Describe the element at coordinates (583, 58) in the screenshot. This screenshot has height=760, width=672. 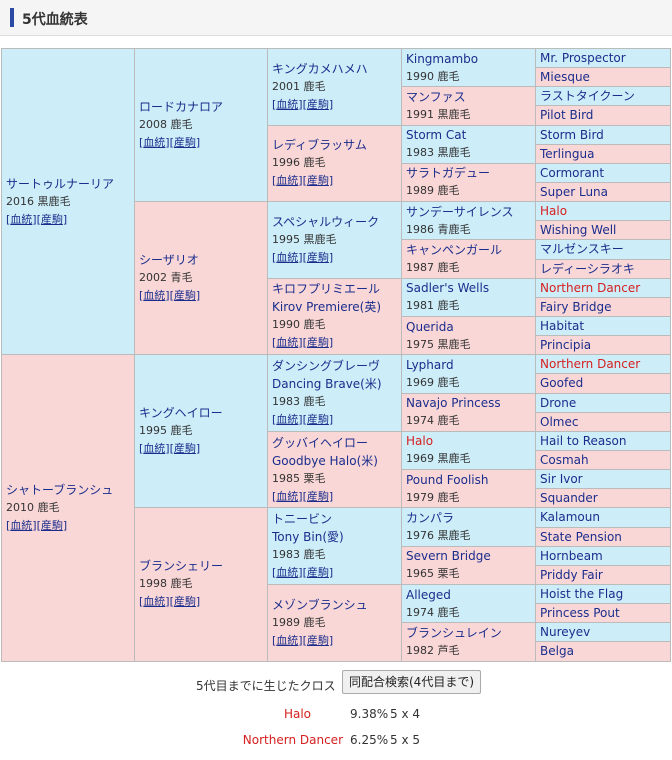
I see `horse-name-link: Mr. Prospector` at that location.